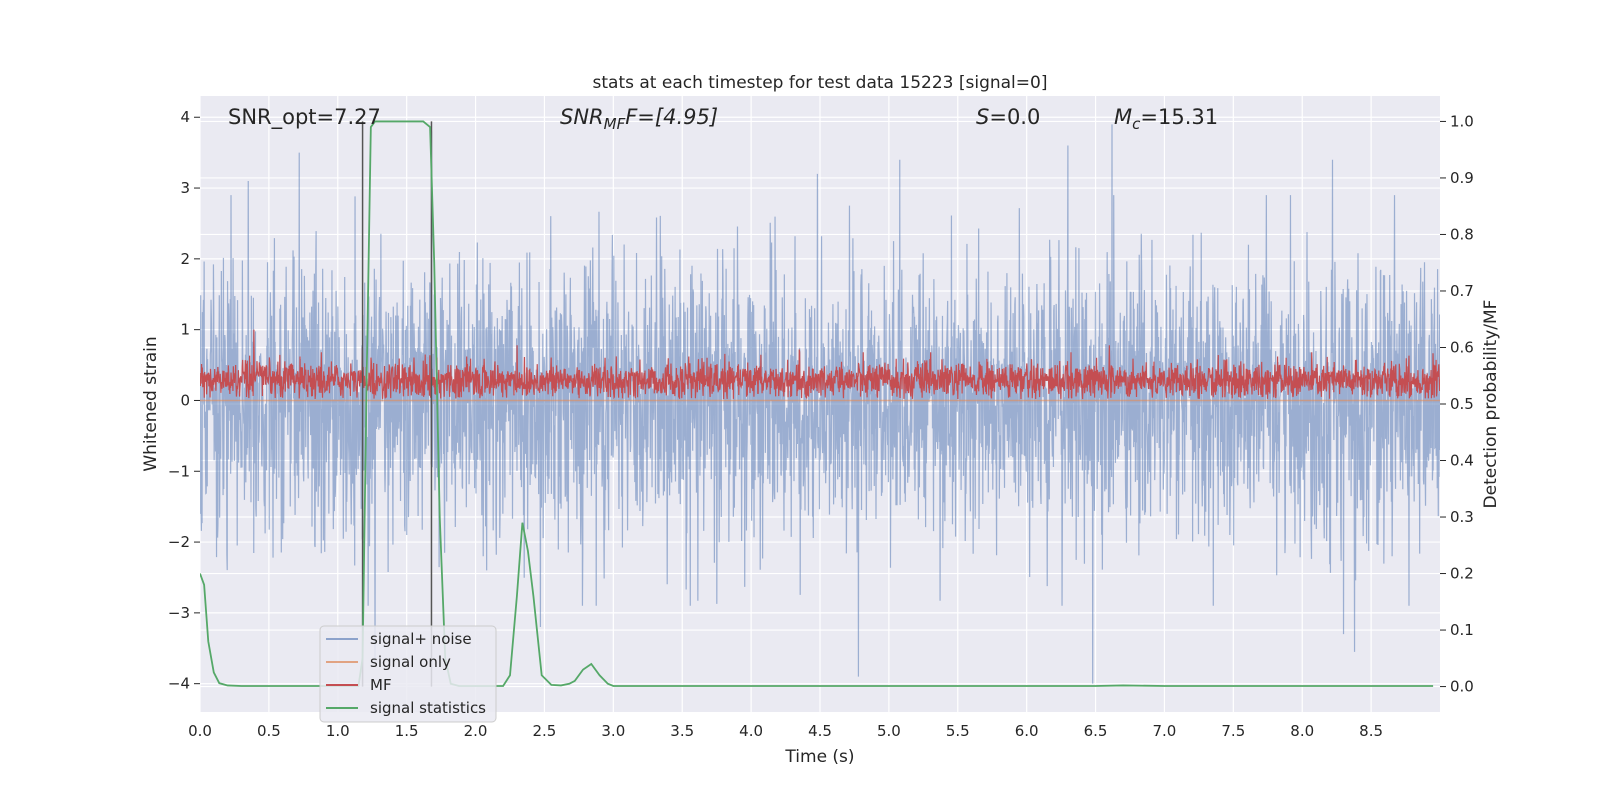 The width and height of the screenshot is (1600, 800). I want to click on y2-axis-label: Detection probability/MF, so click(1491, 404).